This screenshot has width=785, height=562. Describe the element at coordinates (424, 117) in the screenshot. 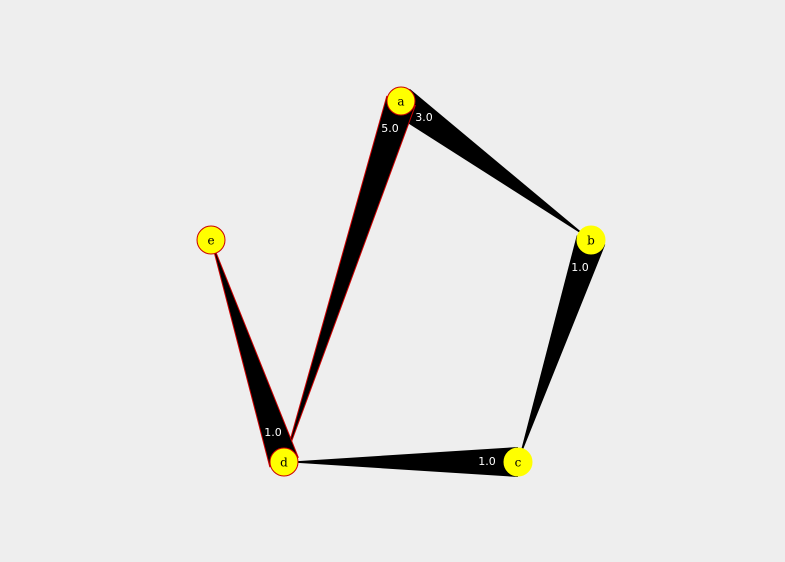

I see `edge-weight-label-a-b: 3.0` at that location.